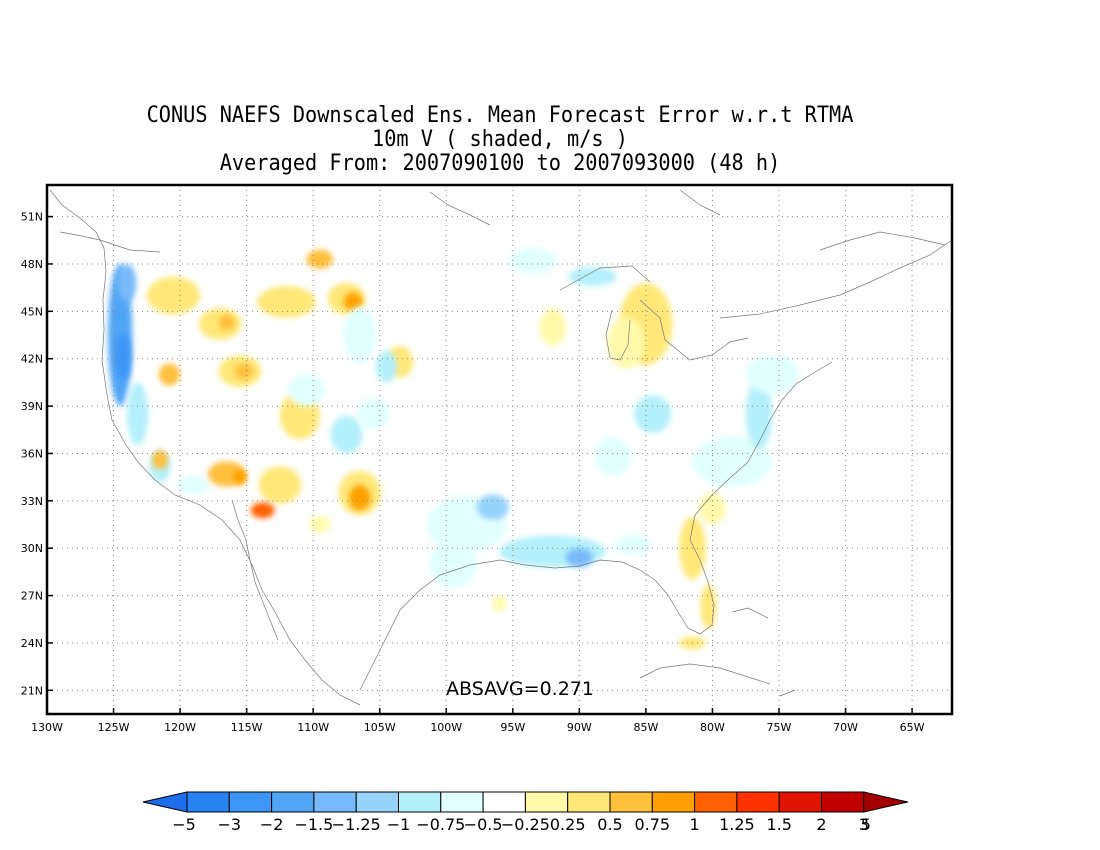 The width and height of the screenshot is (1100, 850). Describe the element at coordinates (32, 548) in the screenshot. I see `latitude-tick-label: 30N` at that location.